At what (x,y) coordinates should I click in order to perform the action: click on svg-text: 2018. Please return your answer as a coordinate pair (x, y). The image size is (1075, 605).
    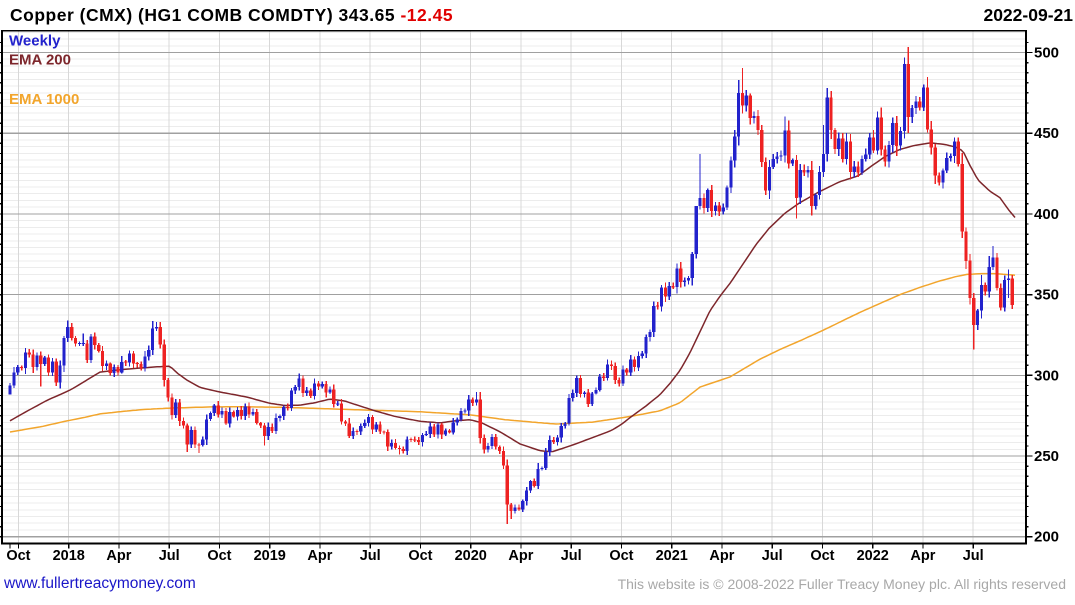
    Looking at the image, I should click on (69, 556).